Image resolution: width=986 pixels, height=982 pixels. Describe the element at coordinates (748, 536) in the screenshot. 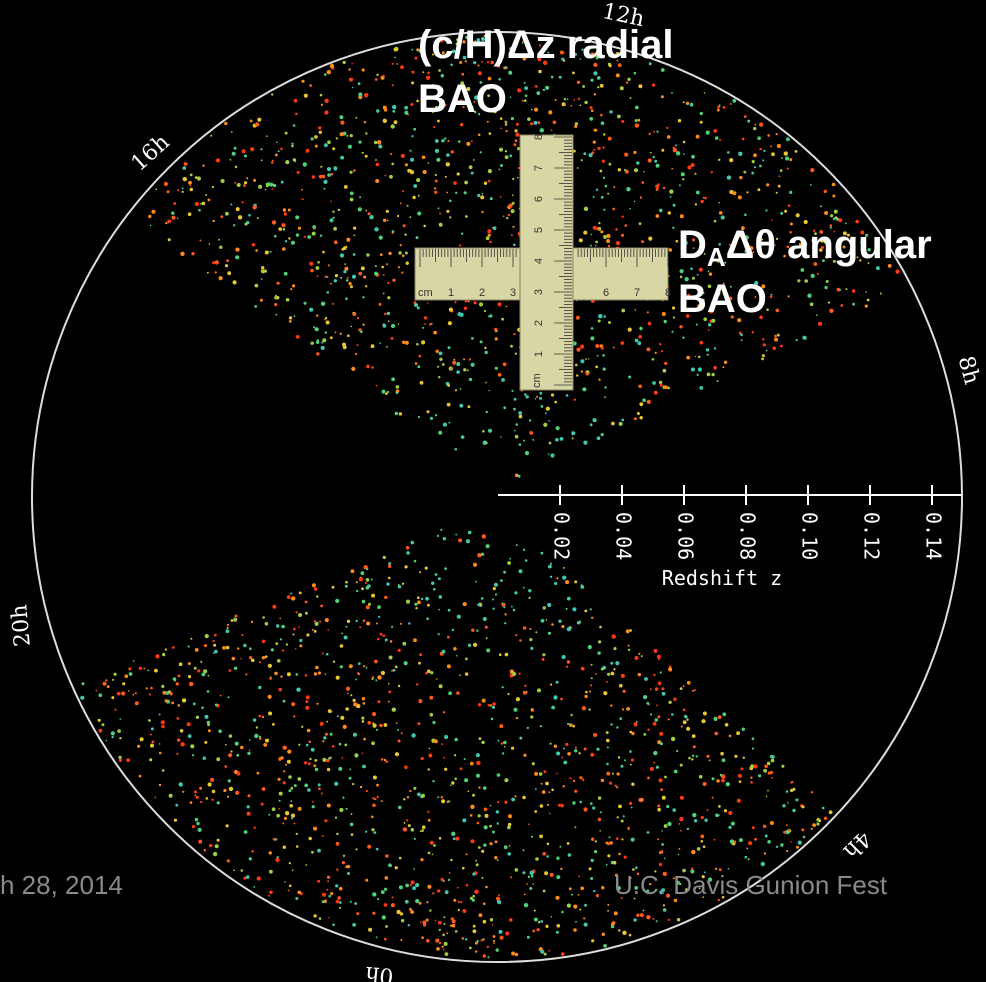

I see `axis-tick-label: 0.08` at that location.